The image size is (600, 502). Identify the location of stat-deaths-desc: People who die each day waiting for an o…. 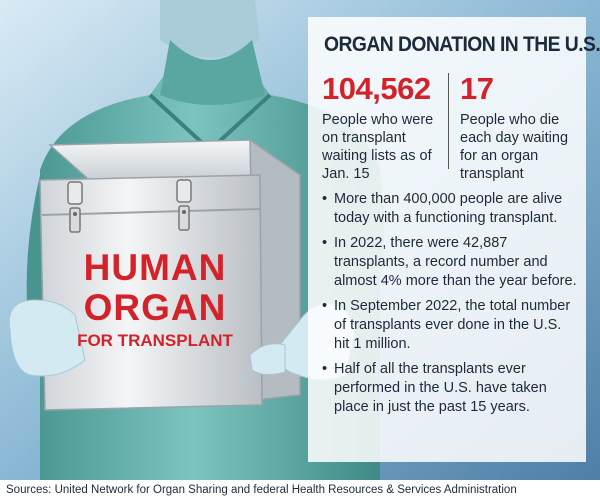
(514, 147).